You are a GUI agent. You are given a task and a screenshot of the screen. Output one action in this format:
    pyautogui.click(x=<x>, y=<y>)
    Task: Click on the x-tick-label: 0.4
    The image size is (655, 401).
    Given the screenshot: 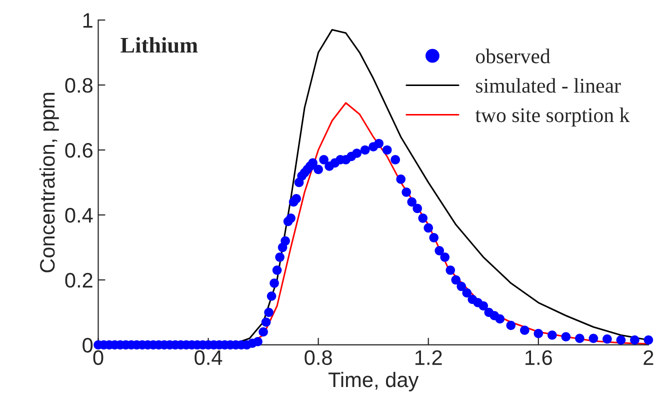 What is the action you would take?
    pyautogui.click(x=208, y=358)
    